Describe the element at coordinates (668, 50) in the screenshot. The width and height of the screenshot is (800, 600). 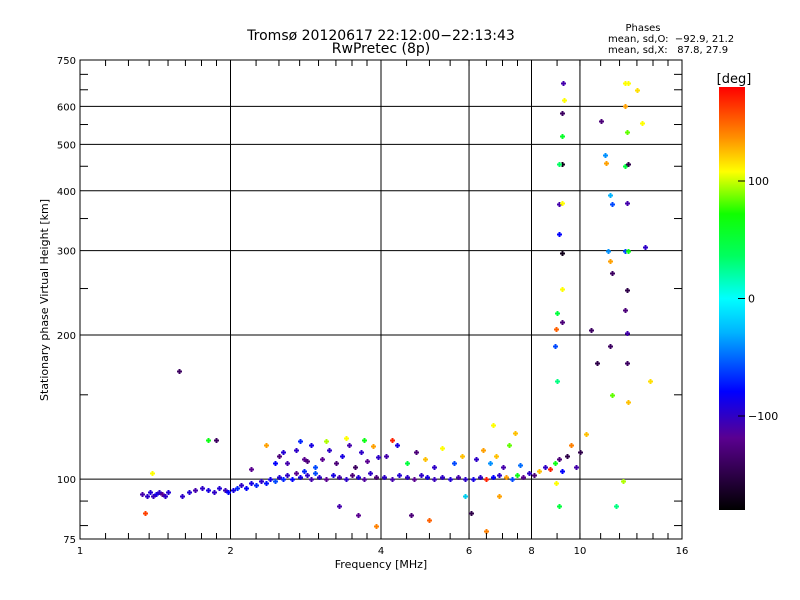
I see `stats-x-mode: mean, sd,X: 87.8, 27.9` at that location.